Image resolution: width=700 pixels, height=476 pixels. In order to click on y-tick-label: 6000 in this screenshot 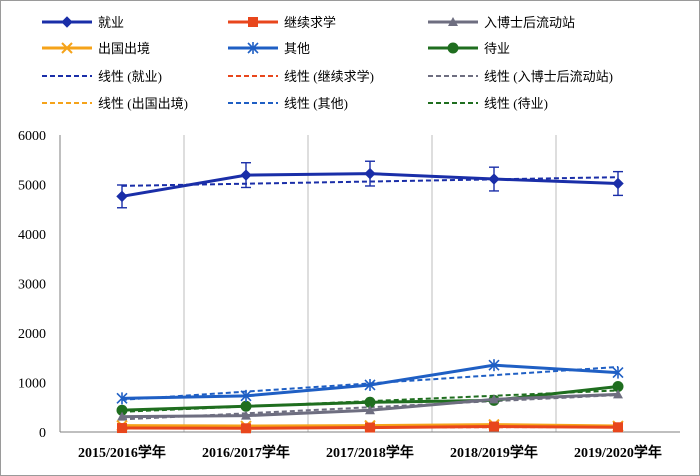, I will do `click(32, 136)`.